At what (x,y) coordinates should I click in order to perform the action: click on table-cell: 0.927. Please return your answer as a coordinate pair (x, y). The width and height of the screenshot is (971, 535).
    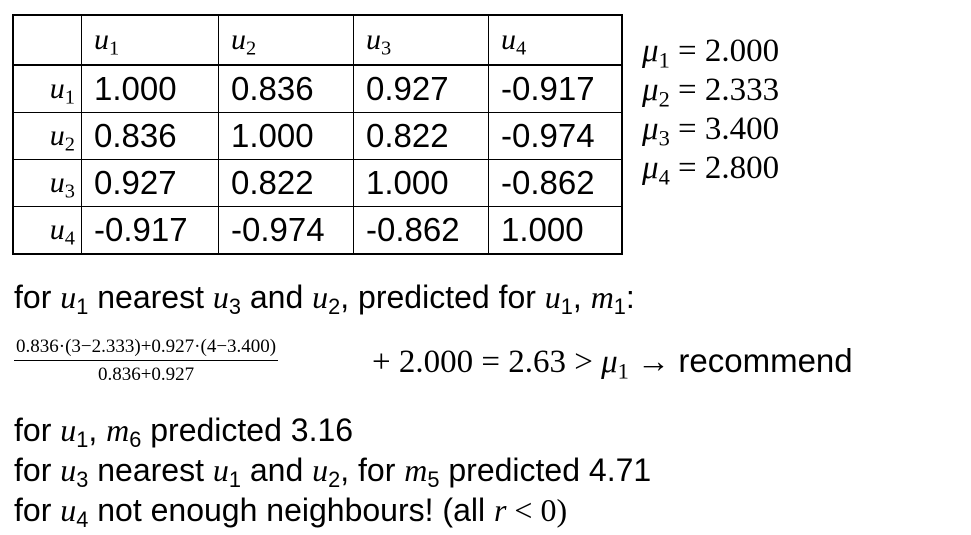
    Looking at the image, I should click on (150, 183).